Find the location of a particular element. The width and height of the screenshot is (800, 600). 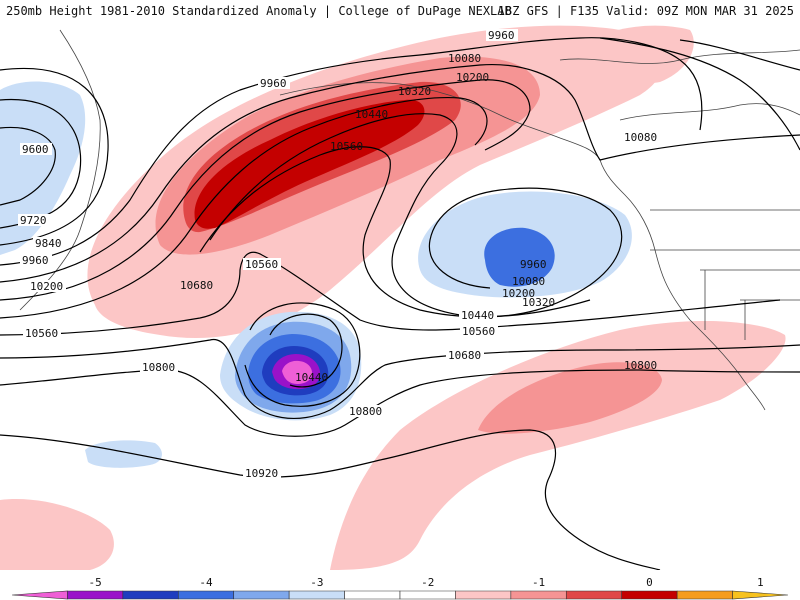

colorbar-tick-label: 0 is located at coordinates (649, 582).